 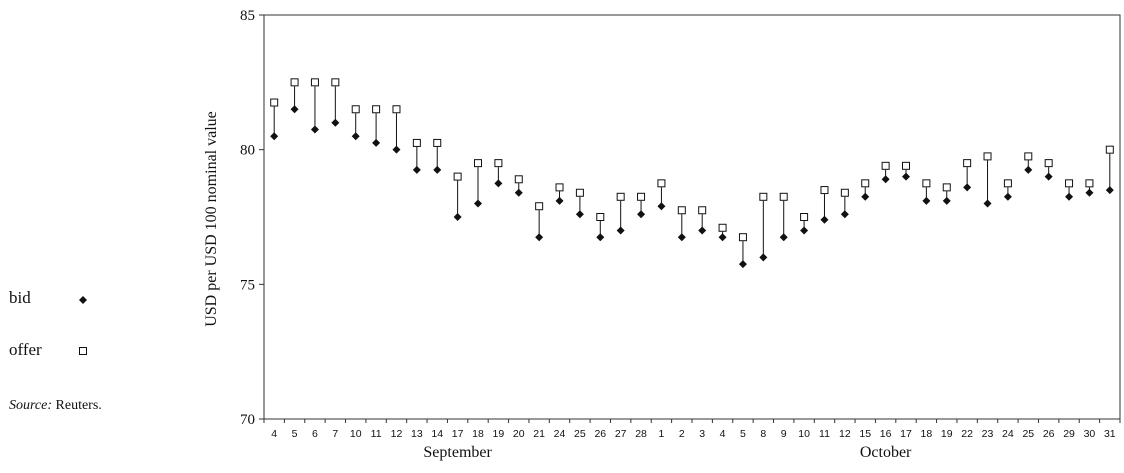 I want to click on y-tick-label: 80, so click(x=247, y=151).